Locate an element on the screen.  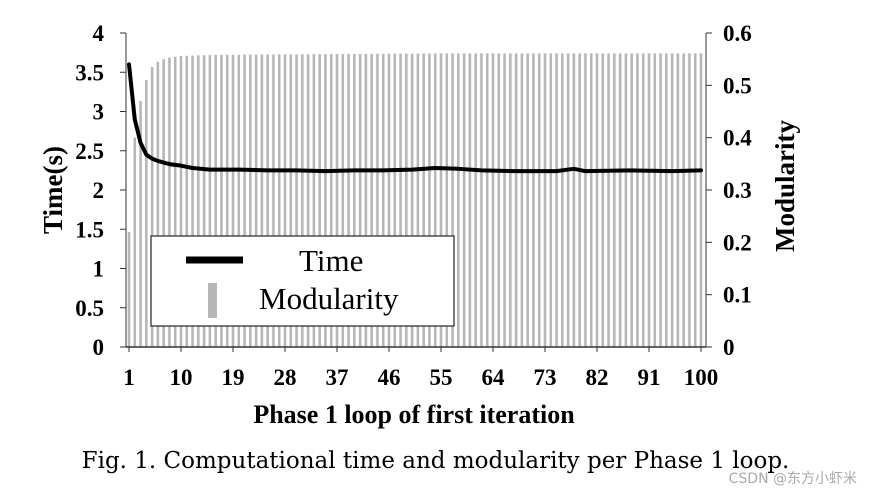
x-tick-label: 91 is located at coordinates (649, 377).